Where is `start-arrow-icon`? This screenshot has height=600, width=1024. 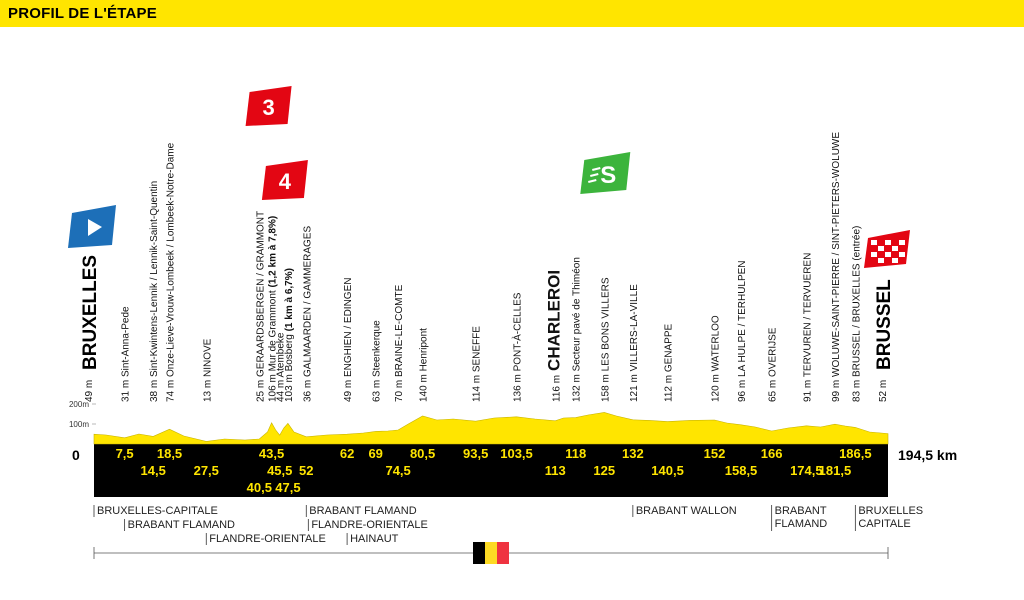
start-arrow-icon is located at coordinates (92, 226).